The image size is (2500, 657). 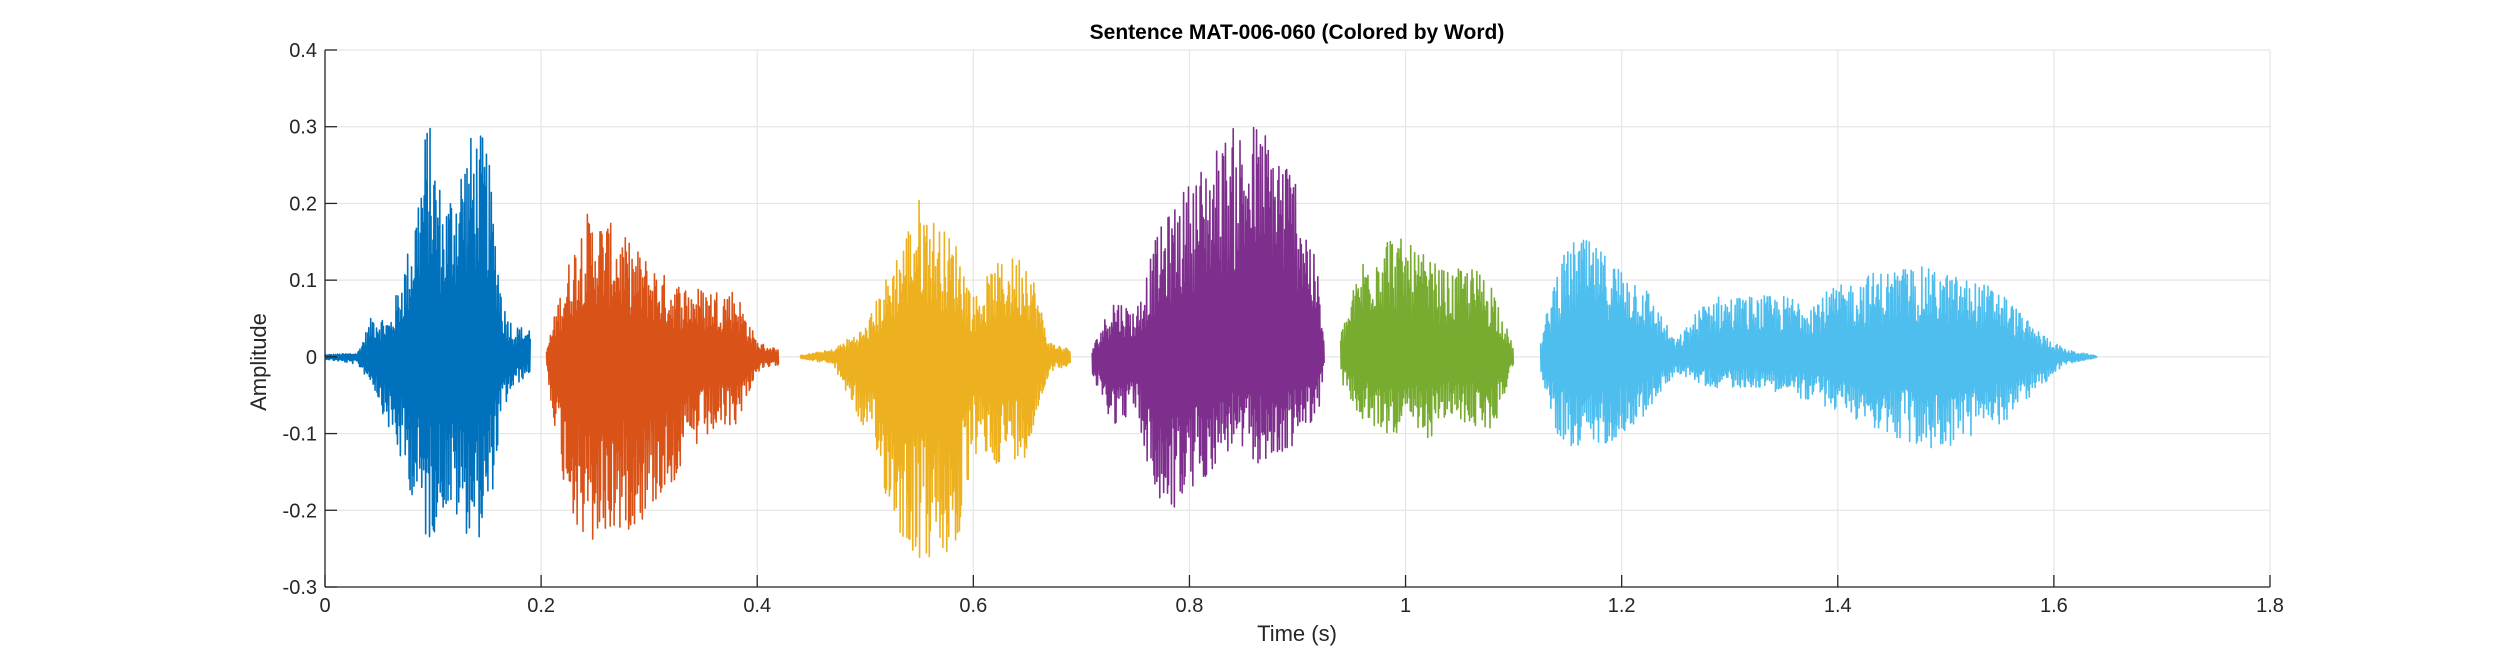 I want to click on x-tick-label: 1.6, so click(x=2054, y=606).